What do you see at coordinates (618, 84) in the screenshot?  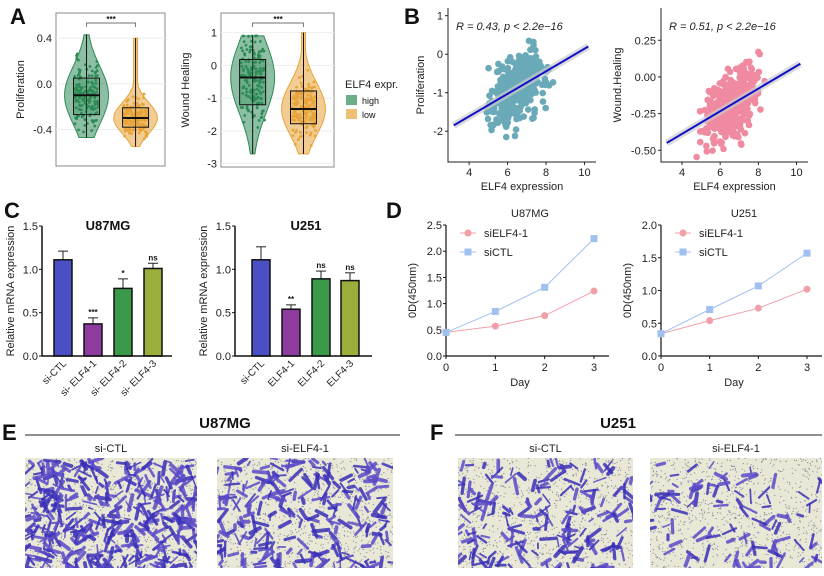 I see `y-axis-label: Wound.Healing` at bounding box center [618, 84].